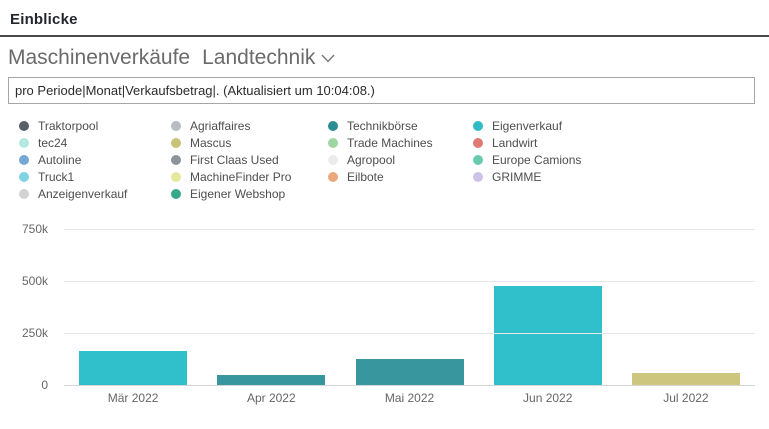 The width and height of the screenshot is (769, 429). I want to click on legend-label: tec24, so click(53, 142).